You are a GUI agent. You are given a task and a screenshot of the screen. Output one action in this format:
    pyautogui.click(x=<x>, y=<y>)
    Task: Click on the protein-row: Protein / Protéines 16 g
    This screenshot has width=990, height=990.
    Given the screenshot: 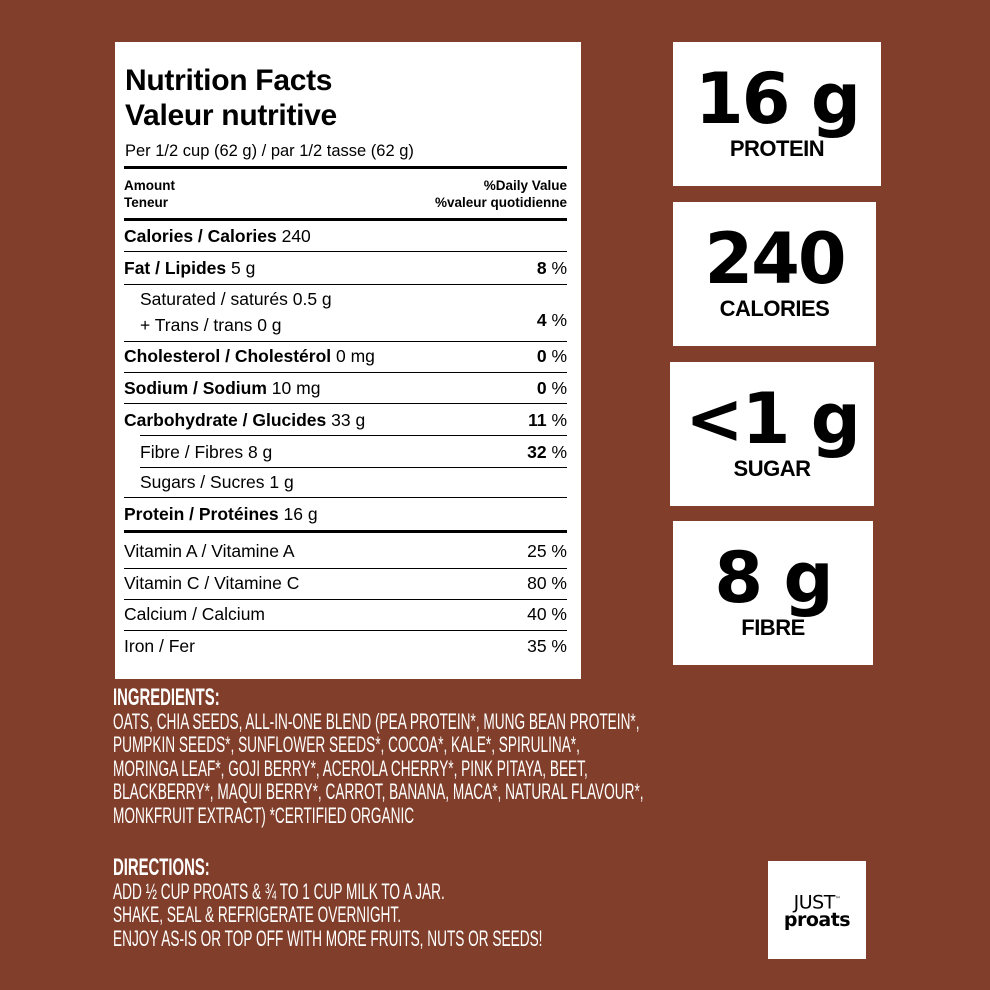 What is the action you would take?
    pyautogui.click(x=221, y=514)
    